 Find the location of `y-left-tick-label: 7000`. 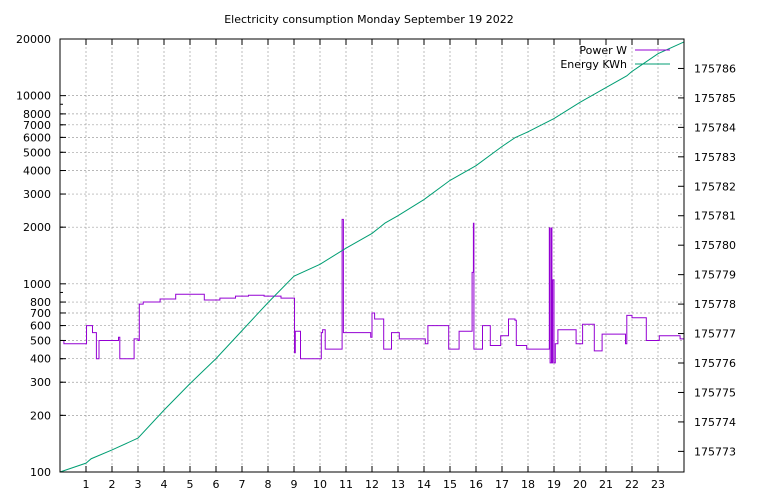

y-left-tick-label: 7000 is located at coordinates (37, 125).